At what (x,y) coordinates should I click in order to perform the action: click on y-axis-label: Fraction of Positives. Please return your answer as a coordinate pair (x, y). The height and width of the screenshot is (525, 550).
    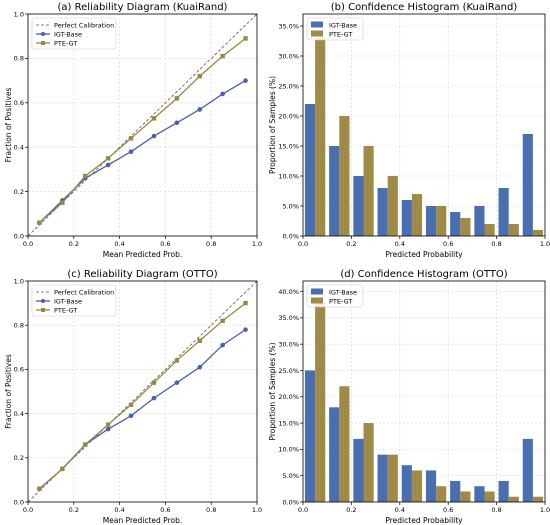
    Looking at the image, I should click on (8, 125).